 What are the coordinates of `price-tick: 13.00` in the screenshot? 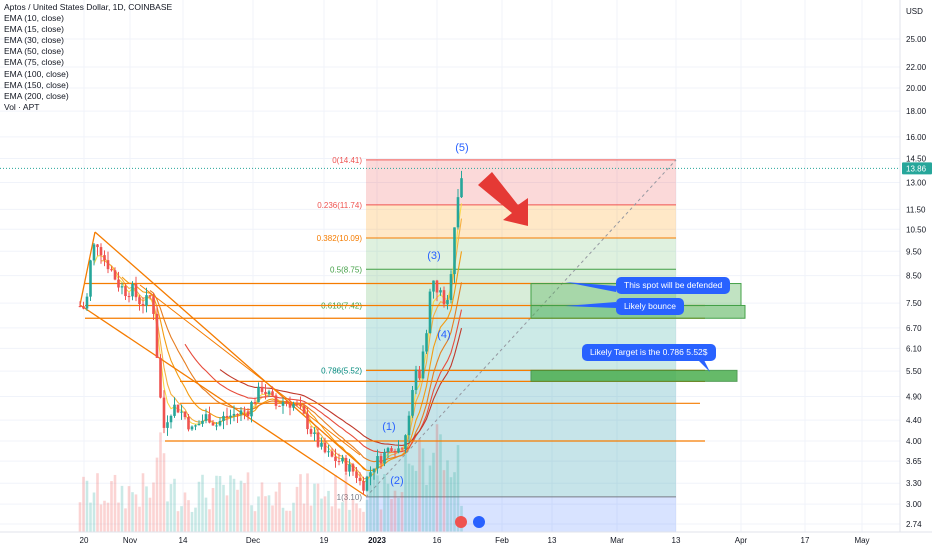 It's located at (916, 182).